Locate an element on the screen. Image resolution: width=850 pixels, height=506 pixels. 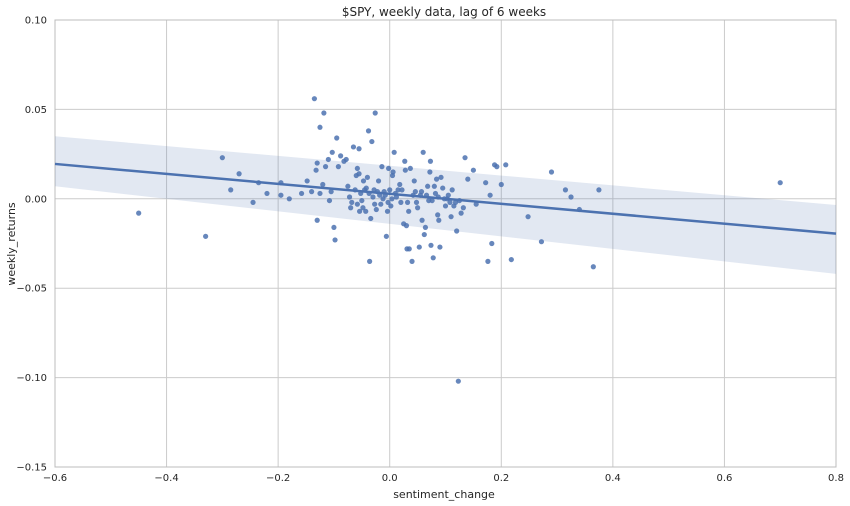
y-tick-label: 0.00 is located at coordinates (36, 199).